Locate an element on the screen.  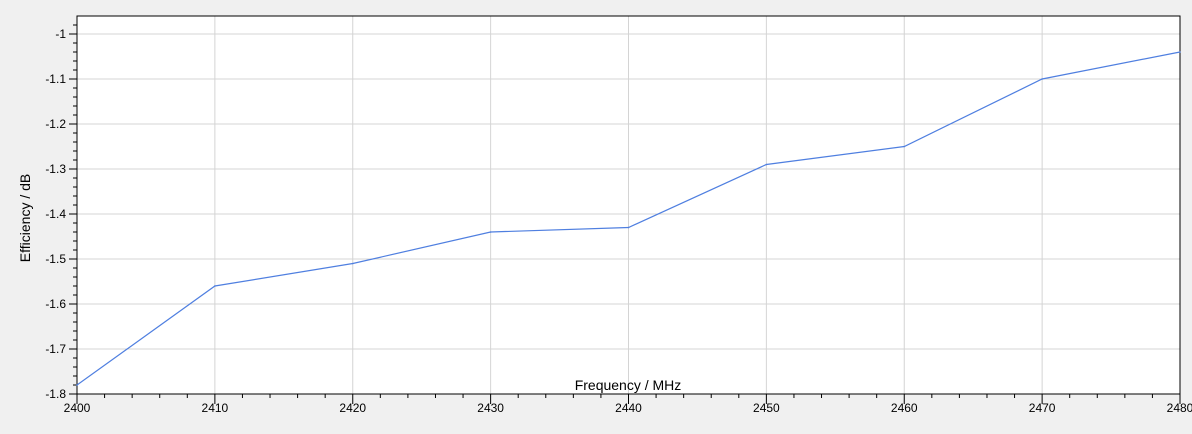
y-tick-label: -1.6 is located at coordinates (55, 304).